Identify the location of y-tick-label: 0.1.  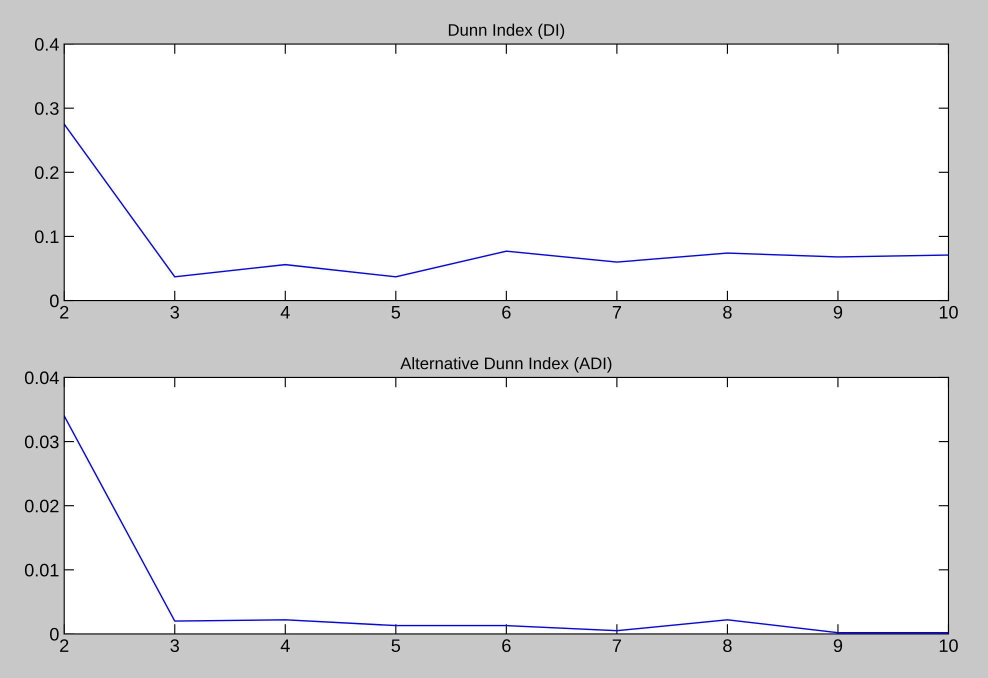
(46, 237).